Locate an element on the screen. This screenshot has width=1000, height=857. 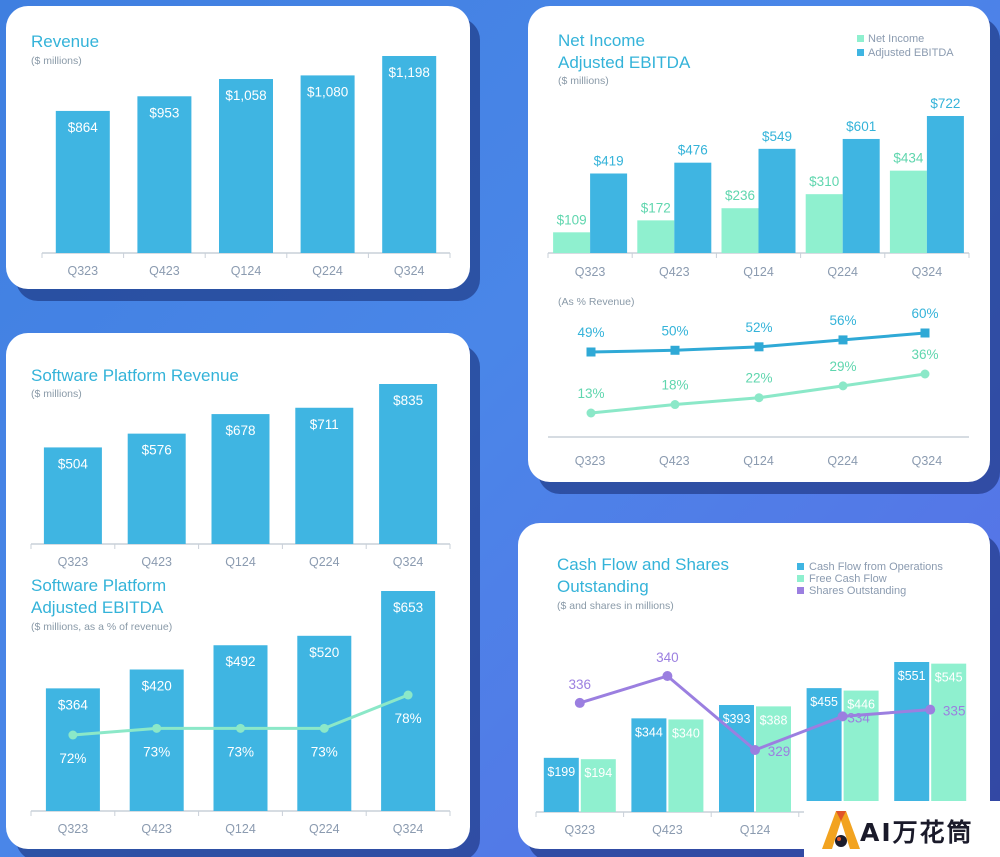
legend-adjusted-ebitda: Adjusted EBITDA is located at coordinates (911, 53).